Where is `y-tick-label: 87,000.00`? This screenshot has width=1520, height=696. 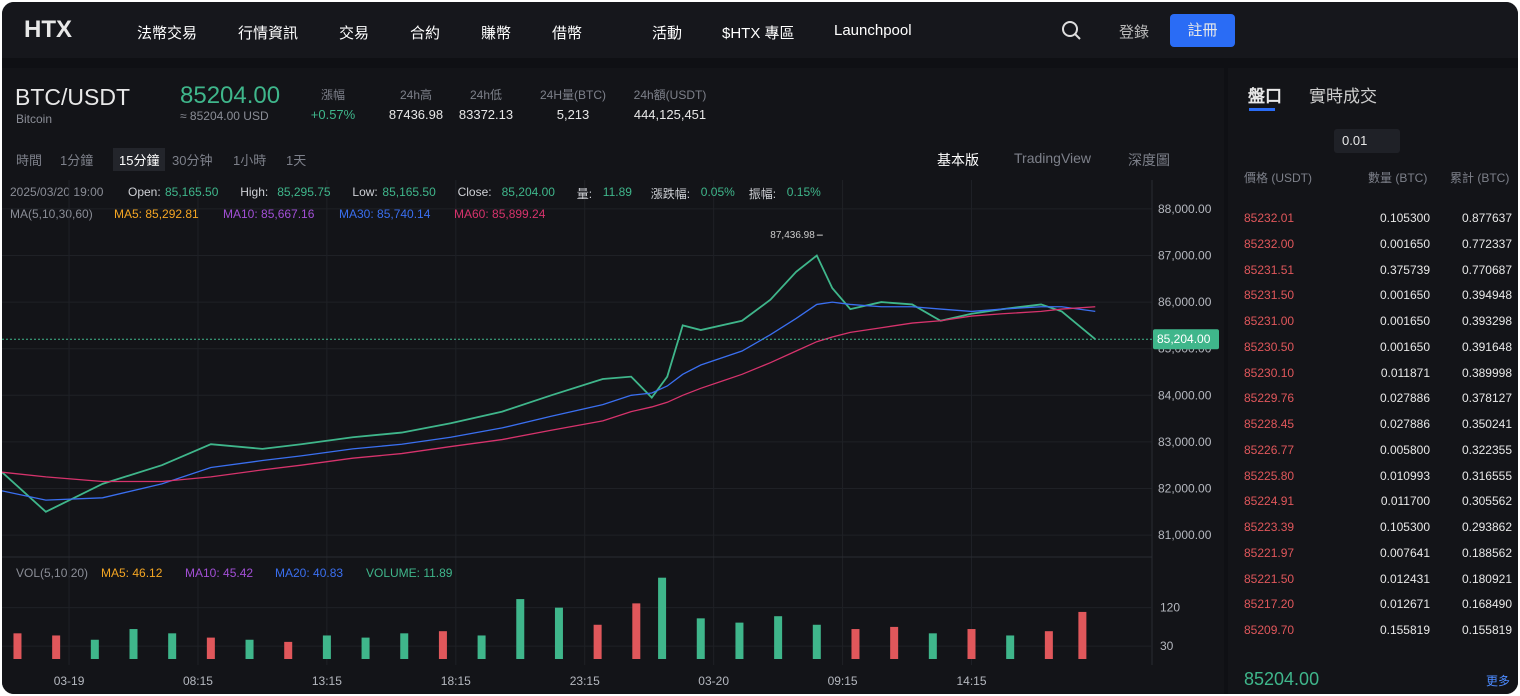
y-tick-label: 87,000.00 is located at coordinates (1185, 255).